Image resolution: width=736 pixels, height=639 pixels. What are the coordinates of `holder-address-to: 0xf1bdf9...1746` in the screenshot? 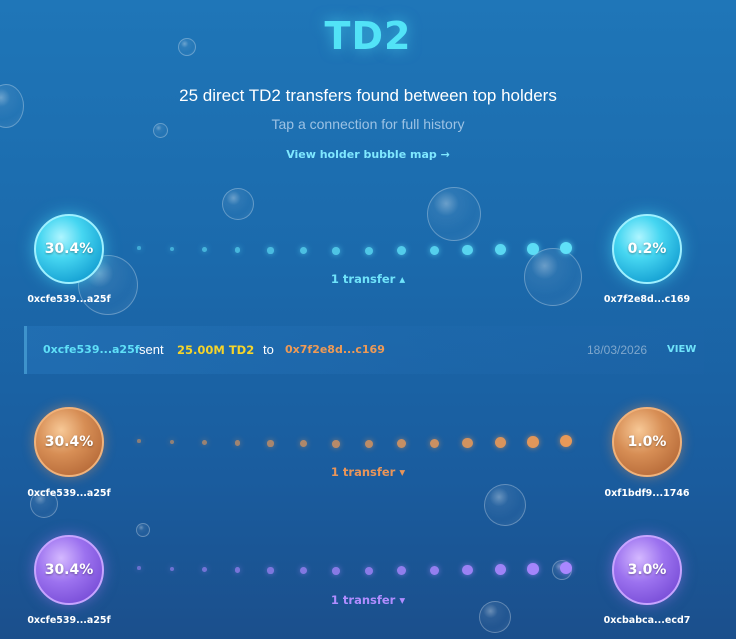 It's located at (647, 493).